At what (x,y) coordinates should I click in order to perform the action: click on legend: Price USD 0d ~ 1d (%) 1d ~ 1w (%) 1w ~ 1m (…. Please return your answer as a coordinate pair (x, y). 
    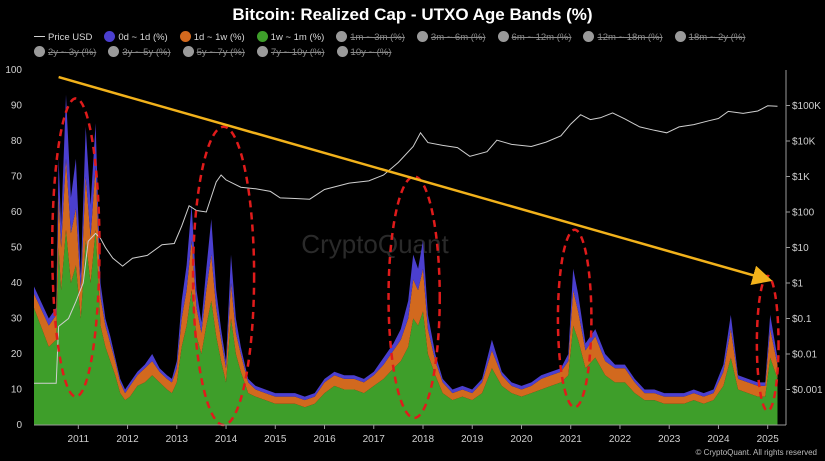
    Looking at the image, I should click on (424, 45).